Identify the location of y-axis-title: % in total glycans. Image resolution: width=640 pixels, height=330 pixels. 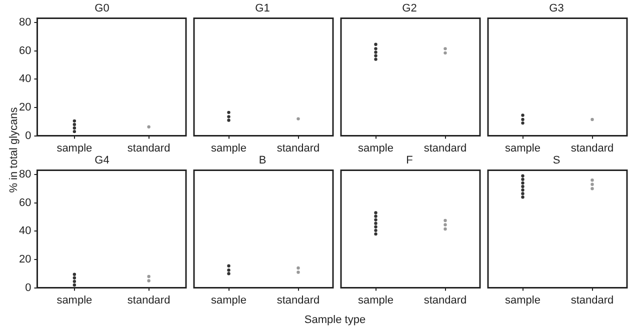
(14, 150).